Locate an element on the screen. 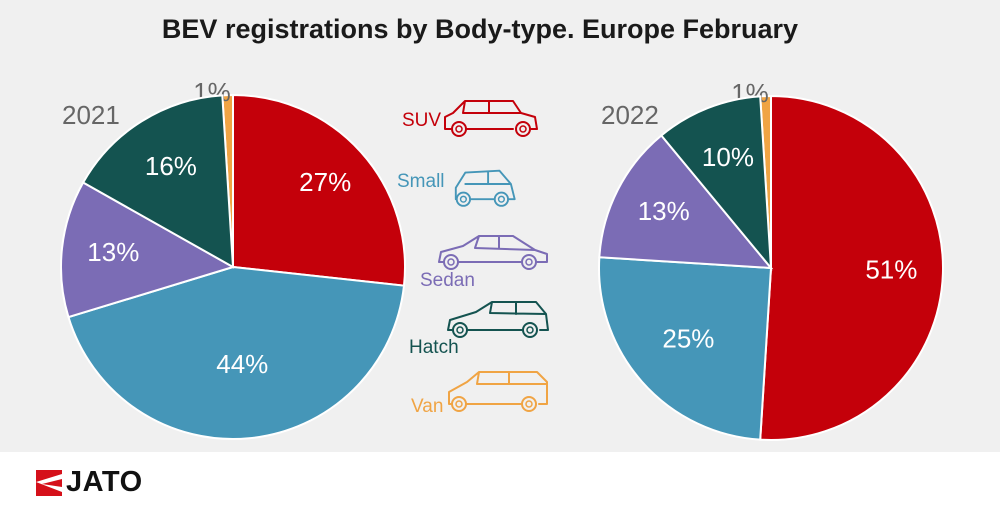 Image resolution: width=1000 pixels, height=514 pixels. pie-slice-2021-suv is located at coordinates (319, 190).